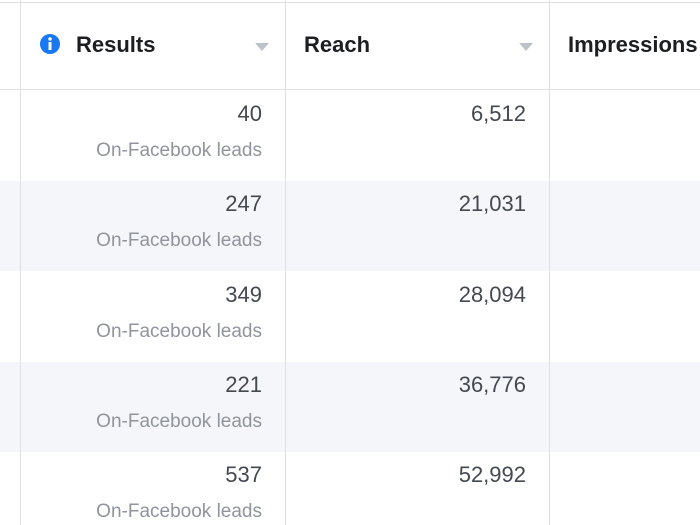 The height and width of the screenshot is (525, 700). I want to click on reach-value: 52,992, so click(492, 475).